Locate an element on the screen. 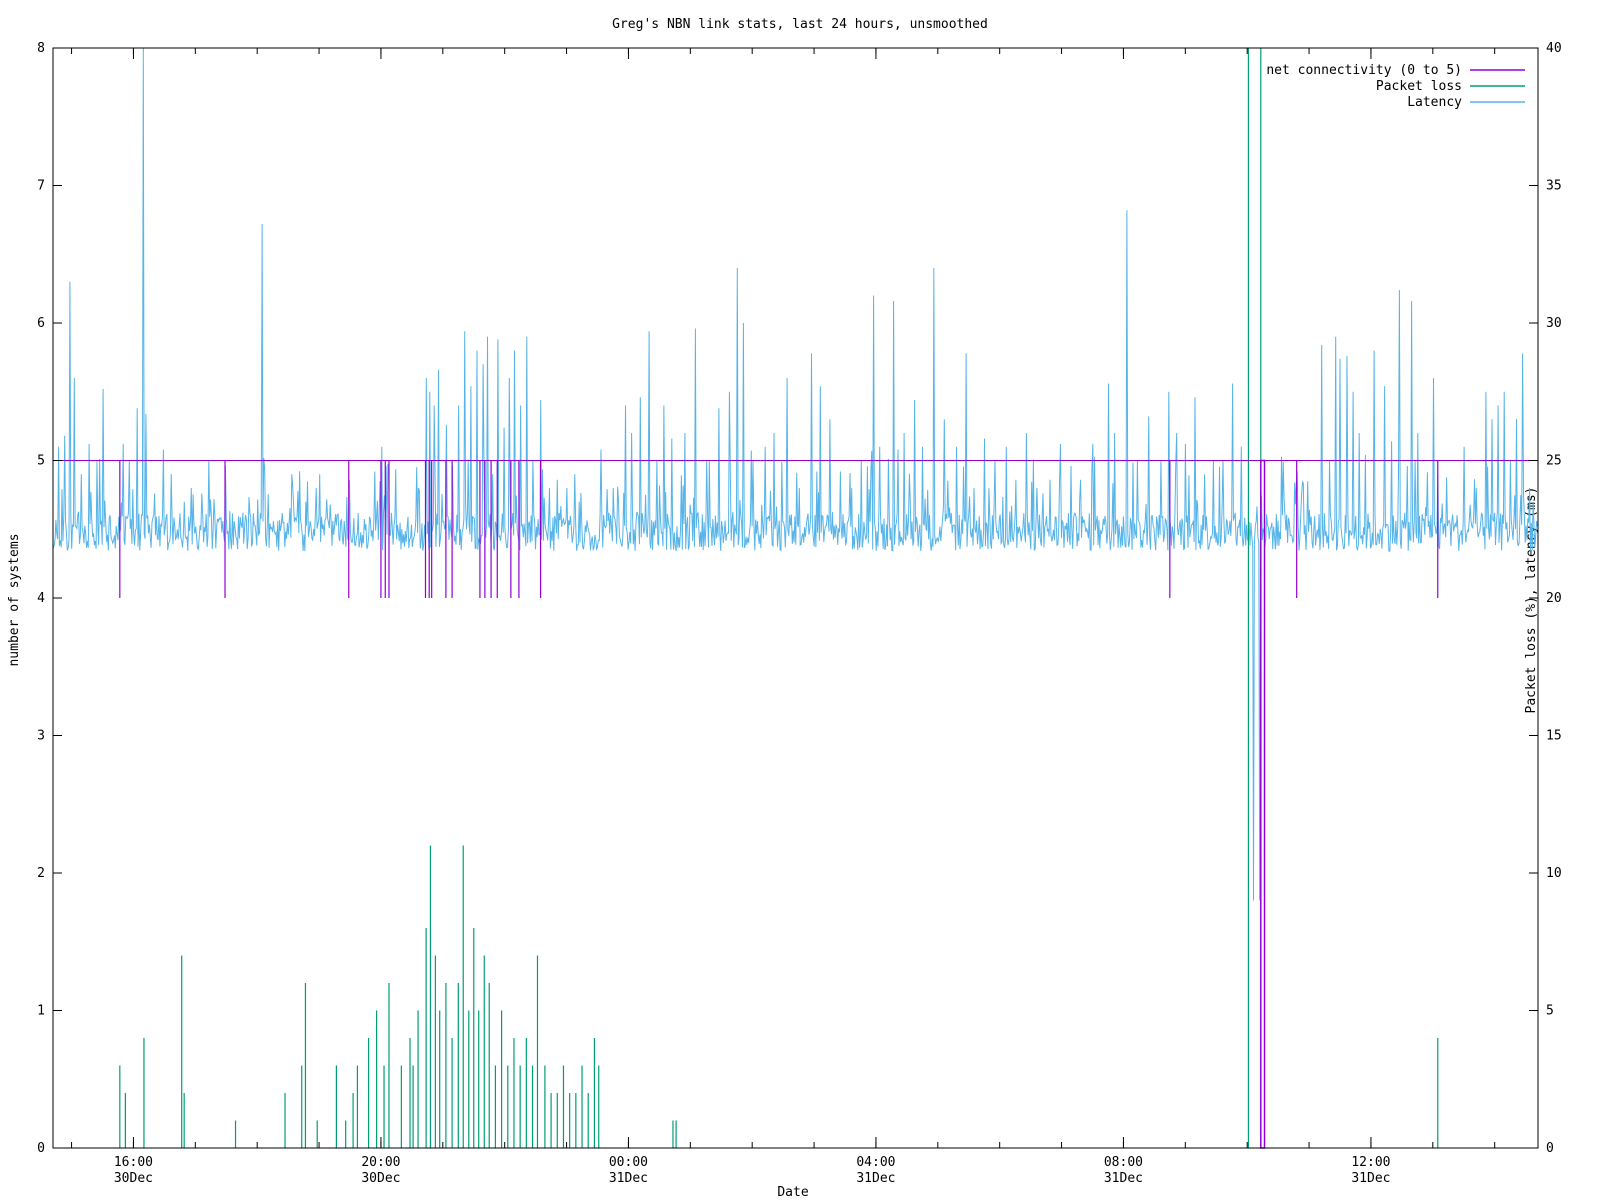 The width and height of the screenshot is (1600, 1200). y-left-tick-label: 7 is located at coordinates (41, 186).